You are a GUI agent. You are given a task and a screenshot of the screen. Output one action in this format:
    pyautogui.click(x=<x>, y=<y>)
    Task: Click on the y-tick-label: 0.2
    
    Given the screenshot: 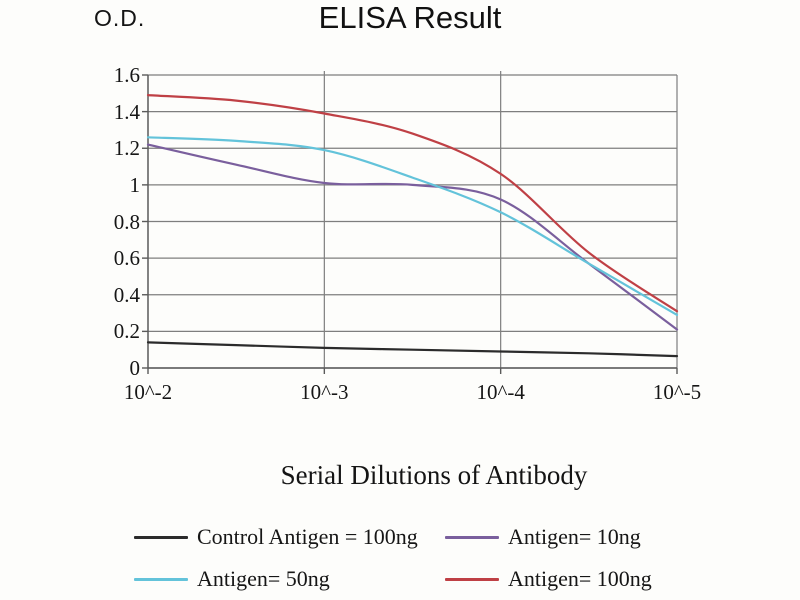 What is the action you would take?
    pyautogui.click(x=126, y=331)
    